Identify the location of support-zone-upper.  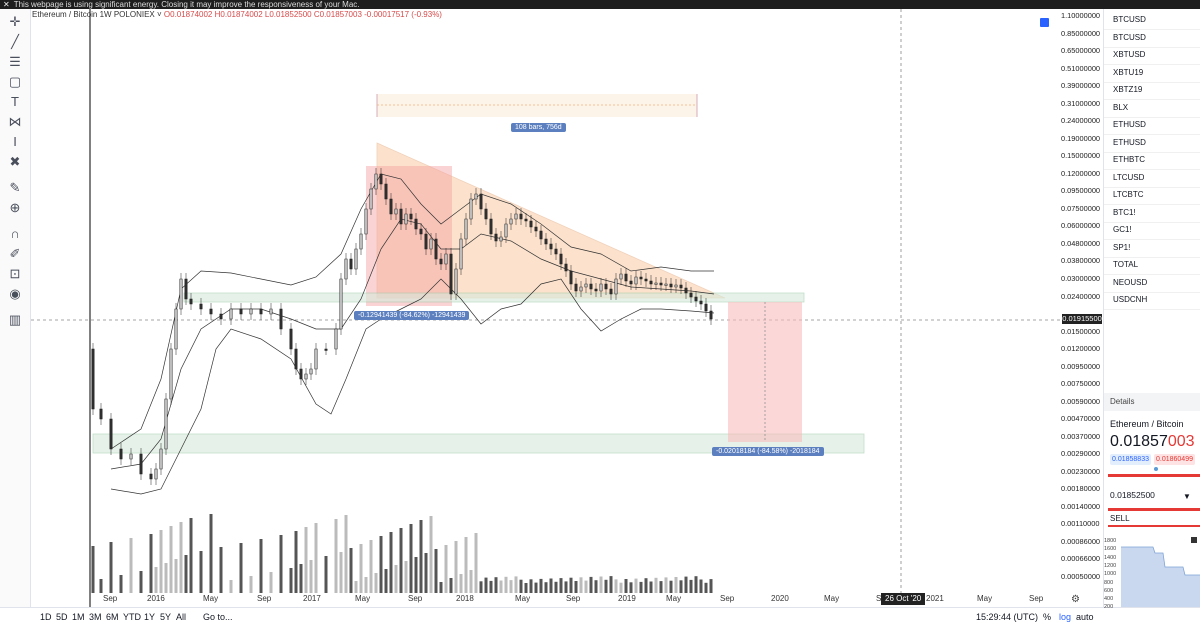
(494, 297).